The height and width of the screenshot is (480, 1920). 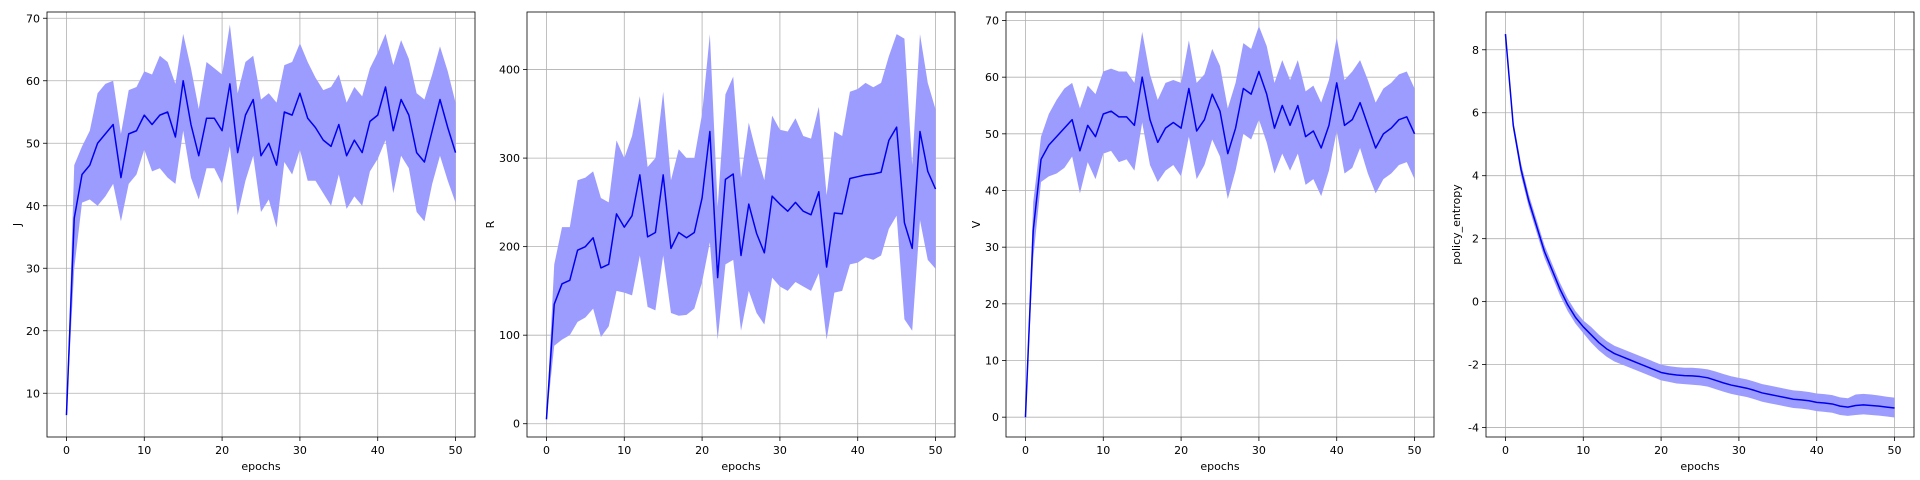 I want to click on y-tick-label: 300, so click(x=509, y=158).